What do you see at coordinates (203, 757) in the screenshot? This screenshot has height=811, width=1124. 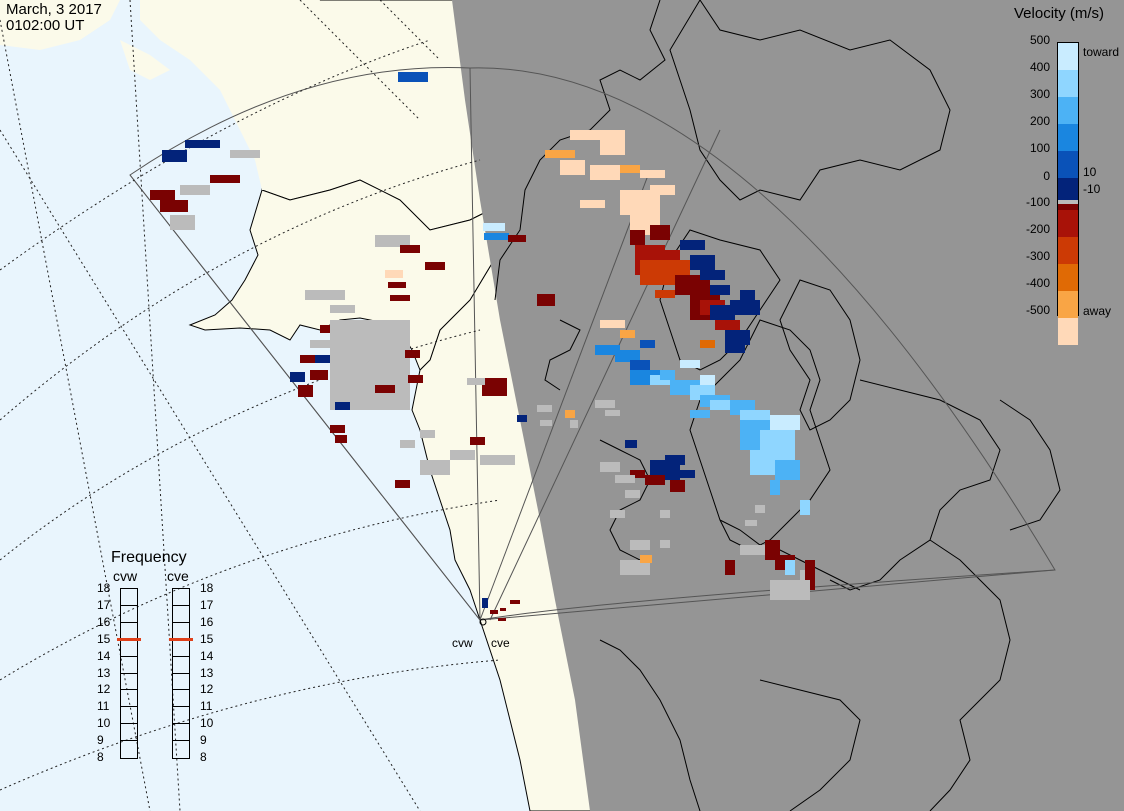 I see `frequency-tick-right: 8` at bounding box center [203, 757].